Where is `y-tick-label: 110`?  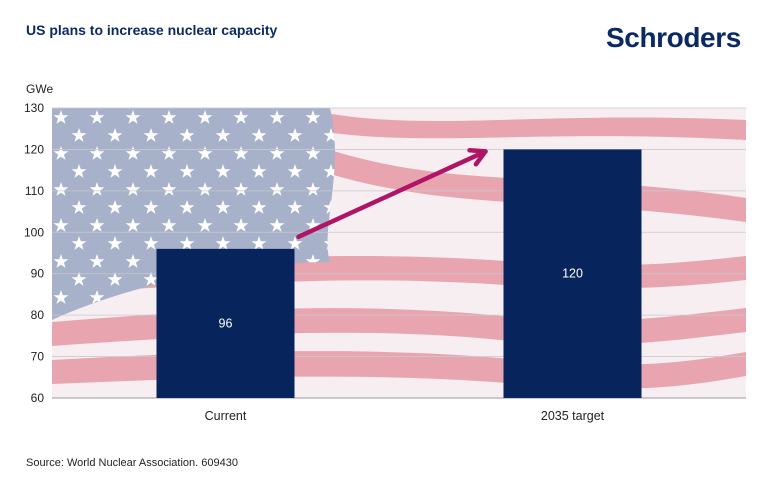 y-tick-label: 110 is located at coordinates (34, 191).